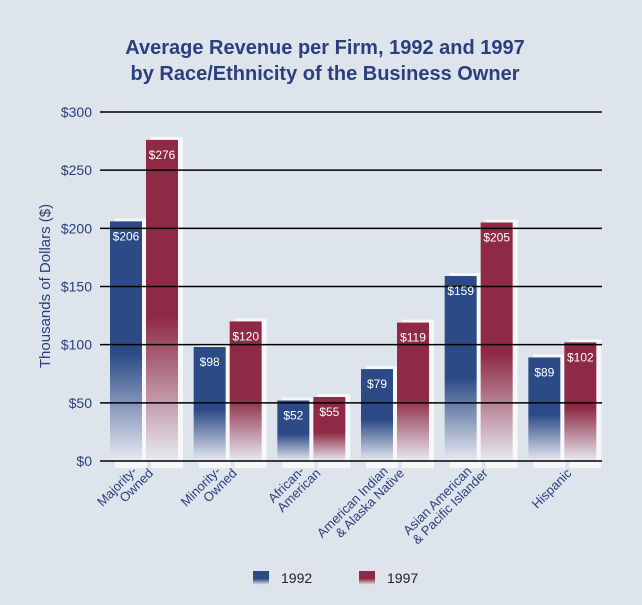 The image size is (642, 605). What do you see at coordinates (324, 48) in the screenshot?
I see `chart-title: Average Revenue per Firm, 1992 and 1997` at bounding box center [324, 48].